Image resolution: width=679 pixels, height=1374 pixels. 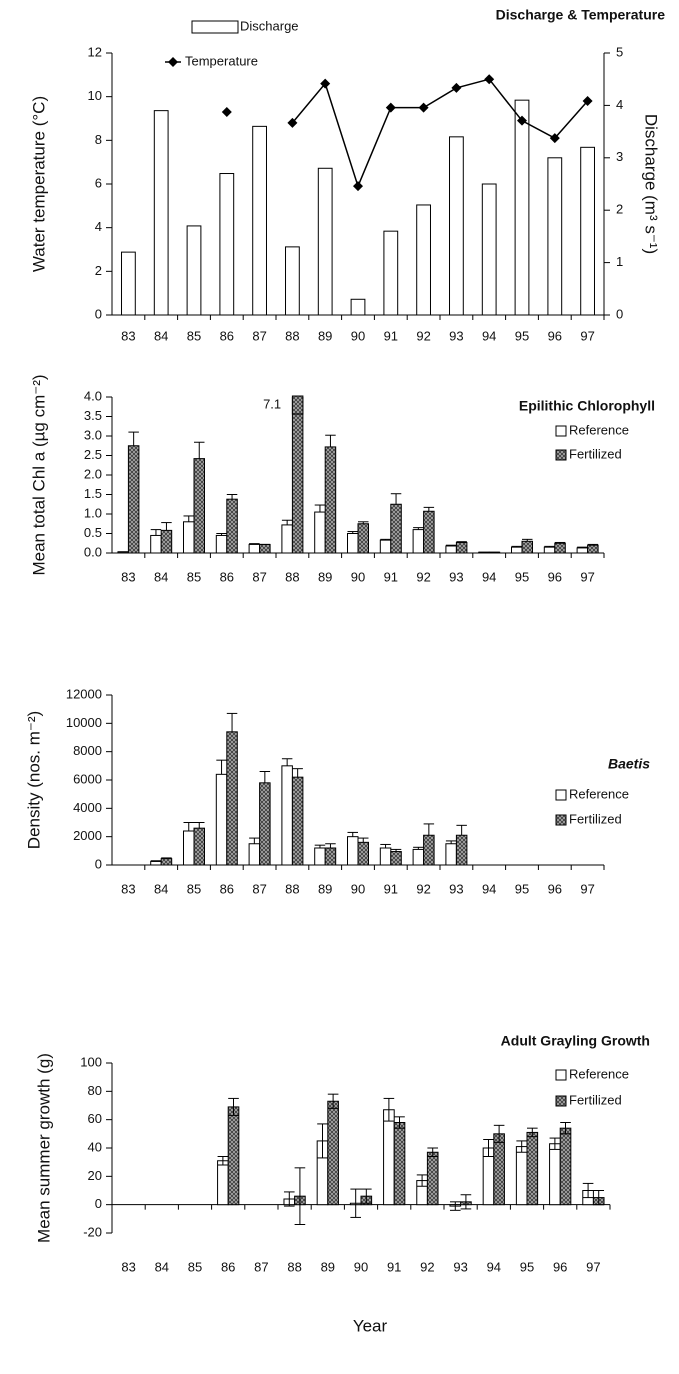 What do you see at coordinates (259, 888) in the screenshot?
I see `x-tick-label: 87` at bounding box center [259, 888].